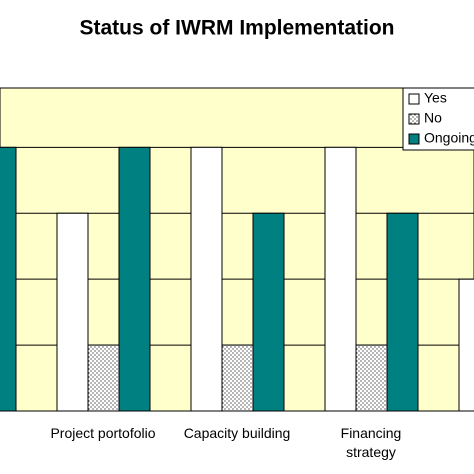  I want to click on x-tick-label: imp, so click(454, 433).